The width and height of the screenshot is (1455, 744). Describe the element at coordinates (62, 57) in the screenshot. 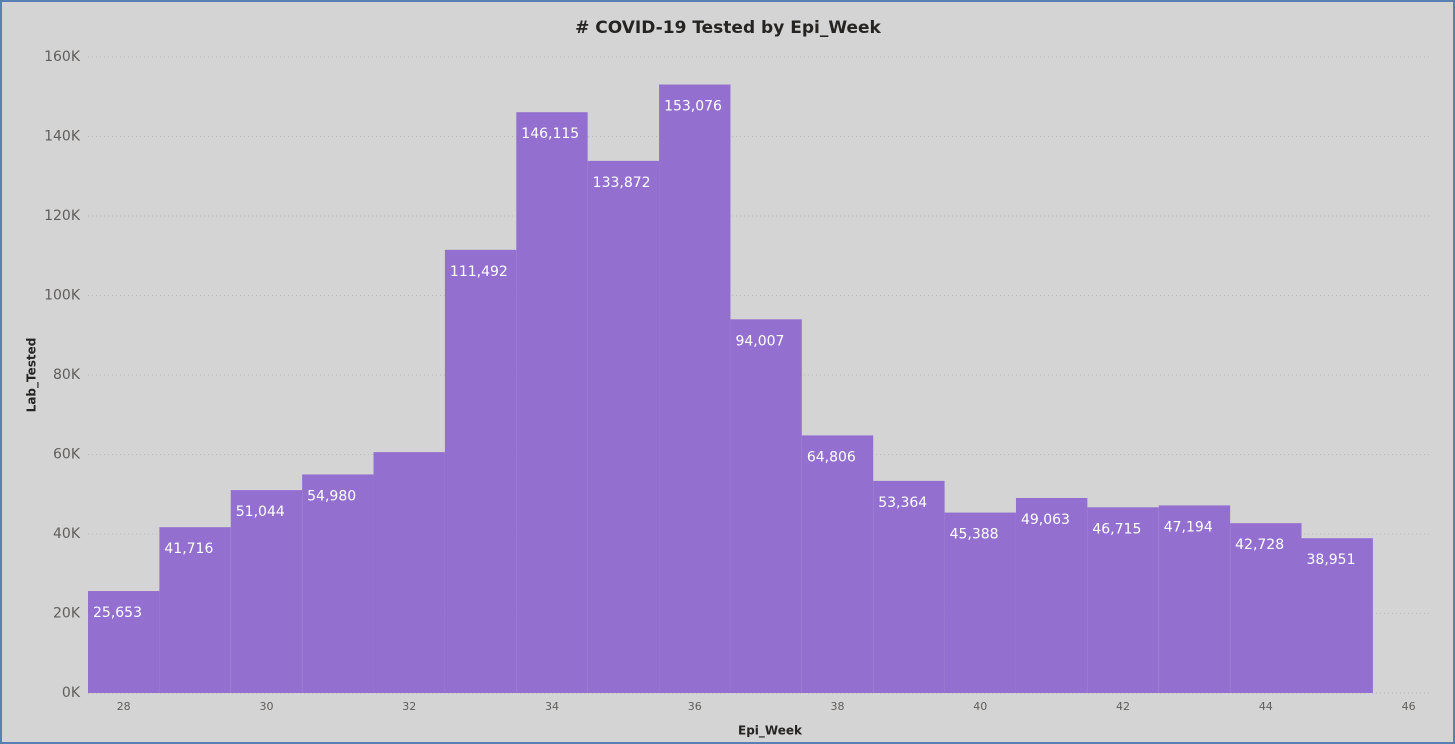

I see `y-tick-label: 160K` at that location.